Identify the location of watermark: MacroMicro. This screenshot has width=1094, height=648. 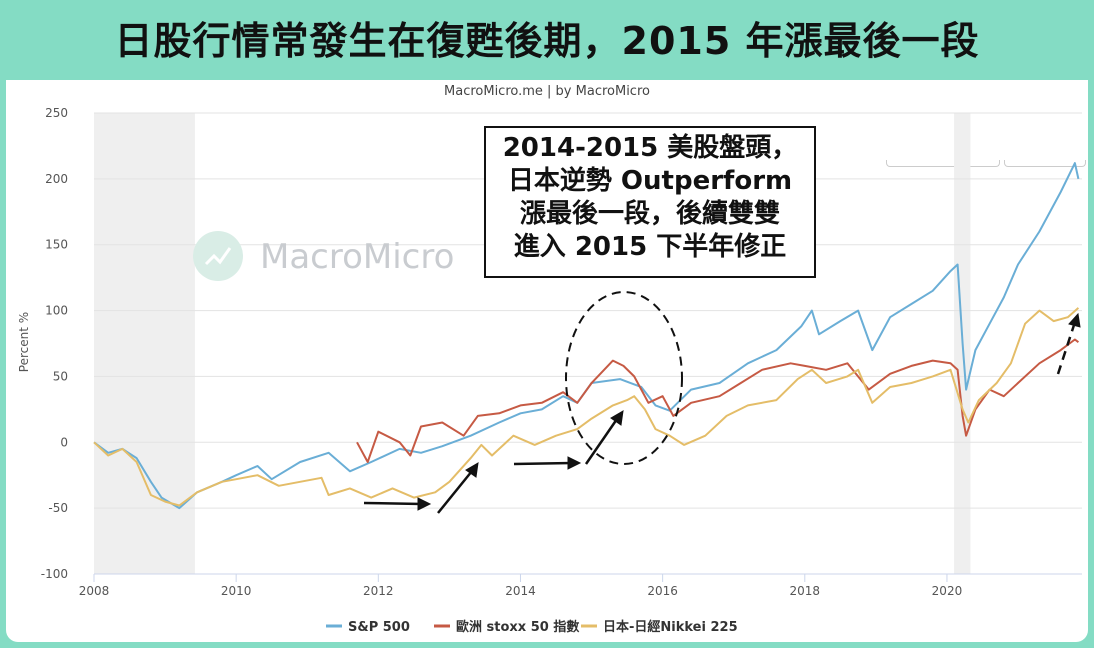
(323, 256).